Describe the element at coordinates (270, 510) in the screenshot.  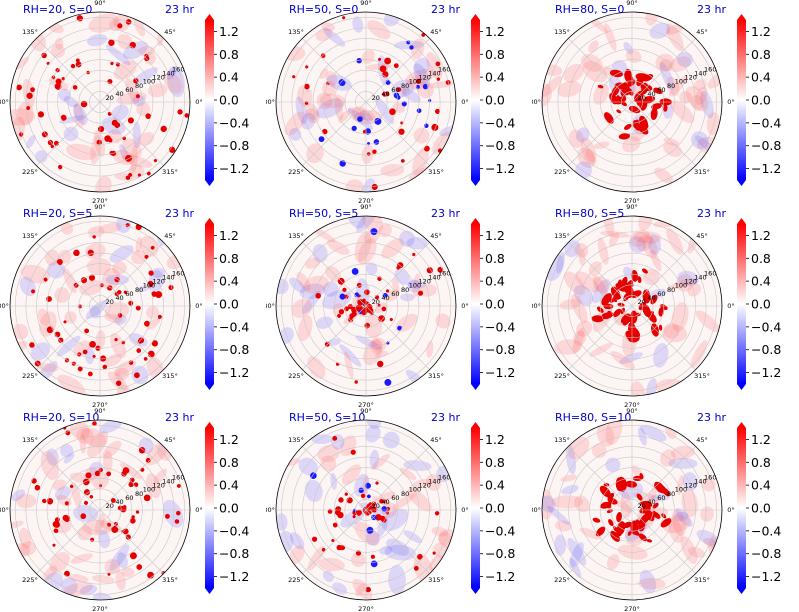
I see `angle-tick-label: 180°` at that location.